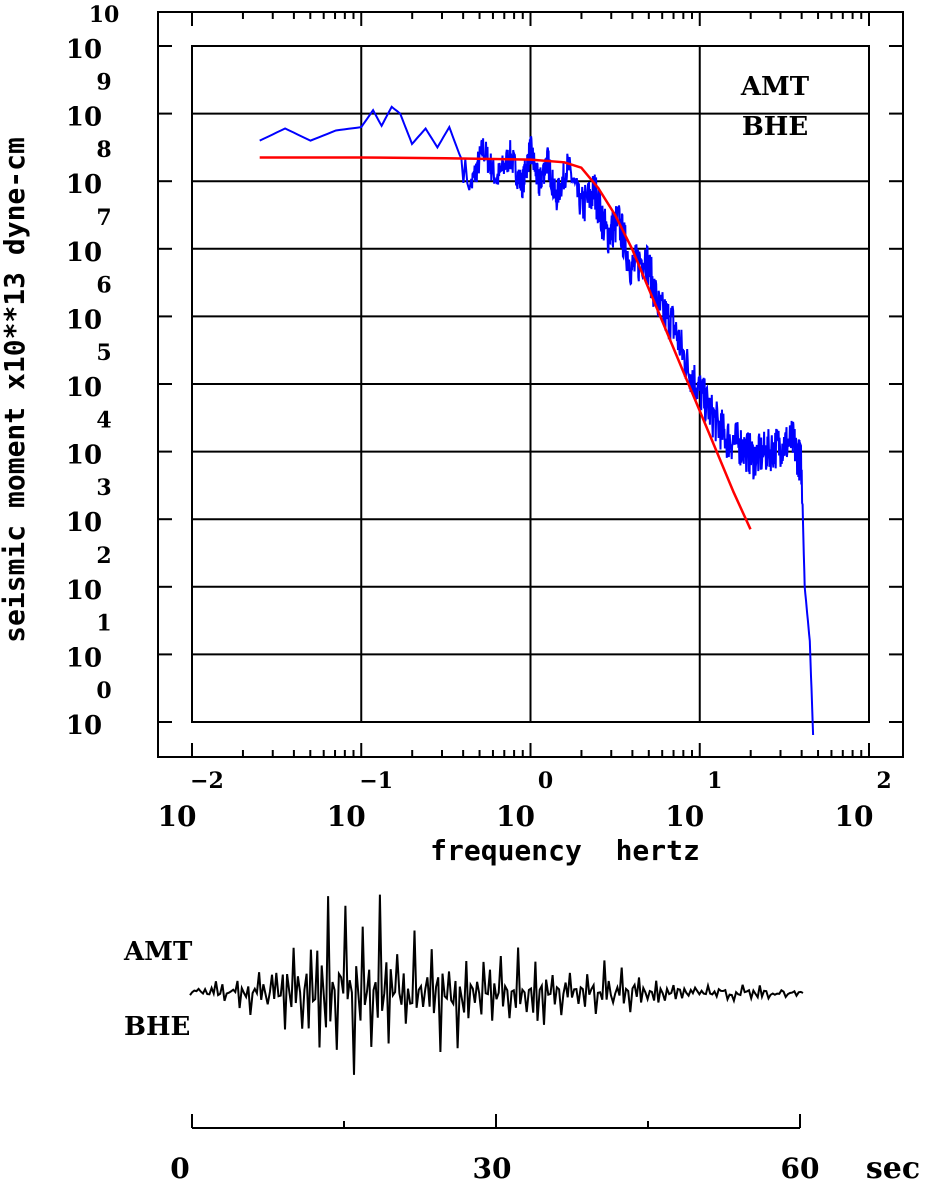 Image resolution: width=928 pixels, height=1184 pixels. What do you see at coordinates (158, 952) in the screenshot?
I see `seismogram-station-label: AMT` at bounding box center [158, 952].